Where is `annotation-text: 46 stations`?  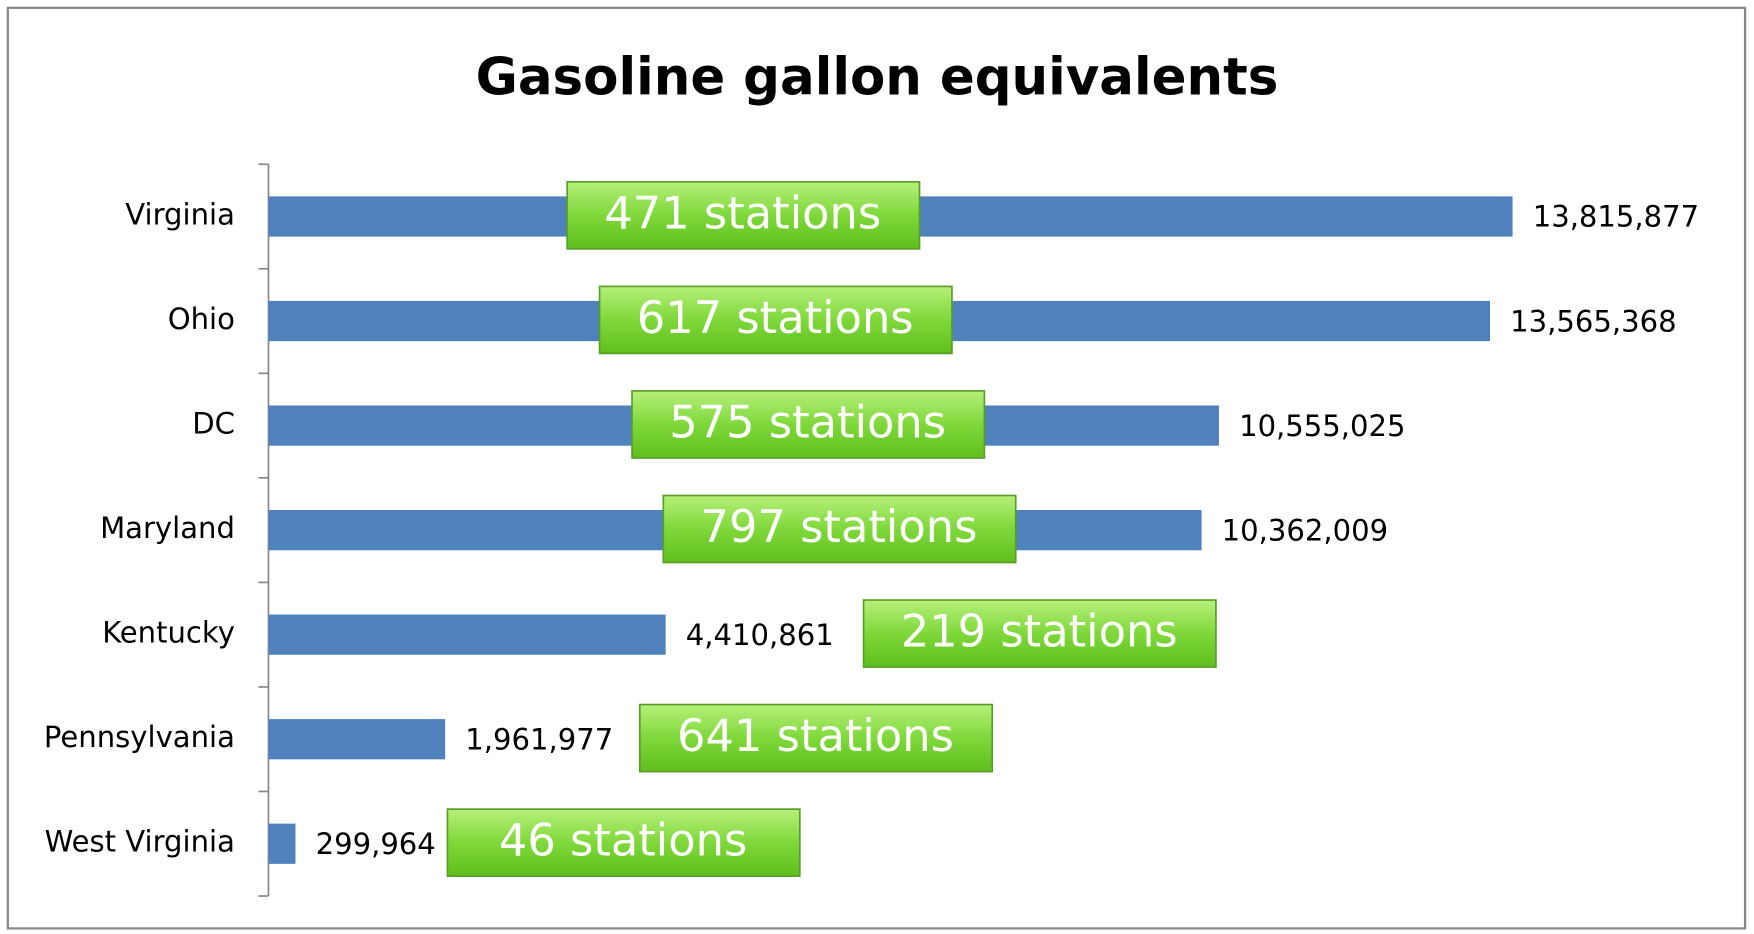
annotation-text: 46 stations is located at coordinates (623, 840).